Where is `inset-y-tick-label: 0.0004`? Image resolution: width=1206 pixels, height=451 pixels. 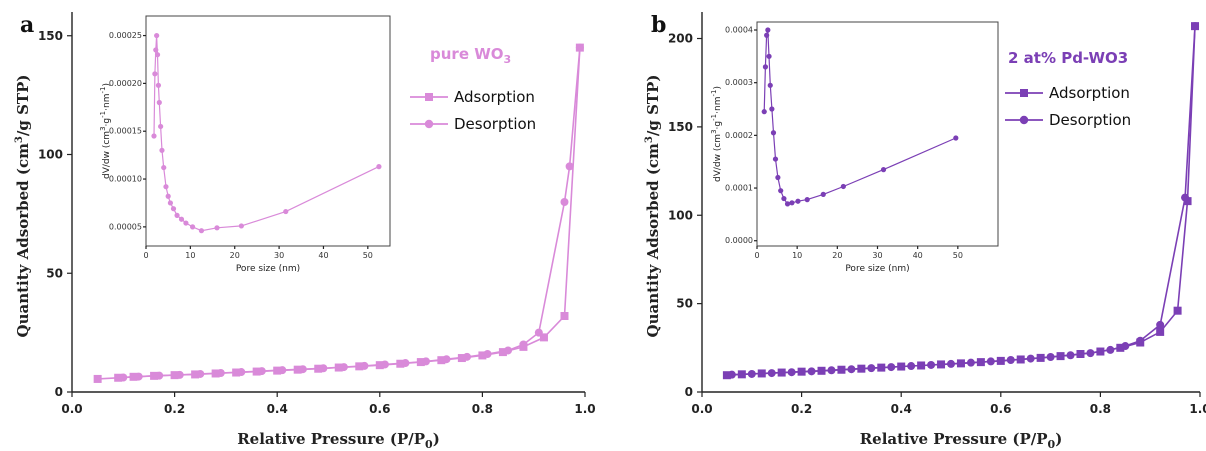 inset-y-tick-label: 0.0004 is located at coordinates (739, 30).